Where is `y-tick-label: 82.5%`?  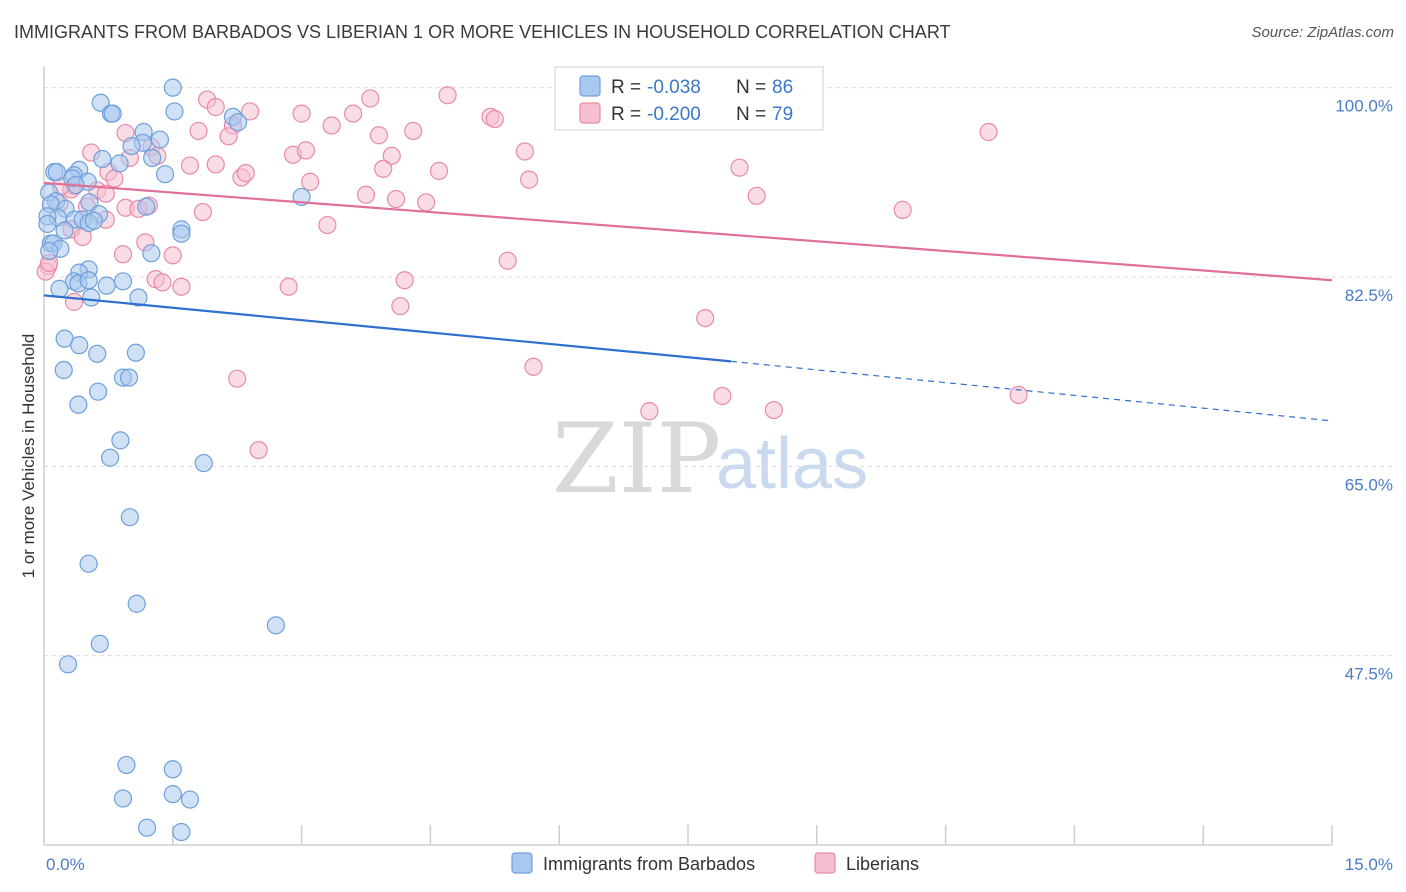
y-tick-label: 82.5% is located at coordinates (1369, 295).